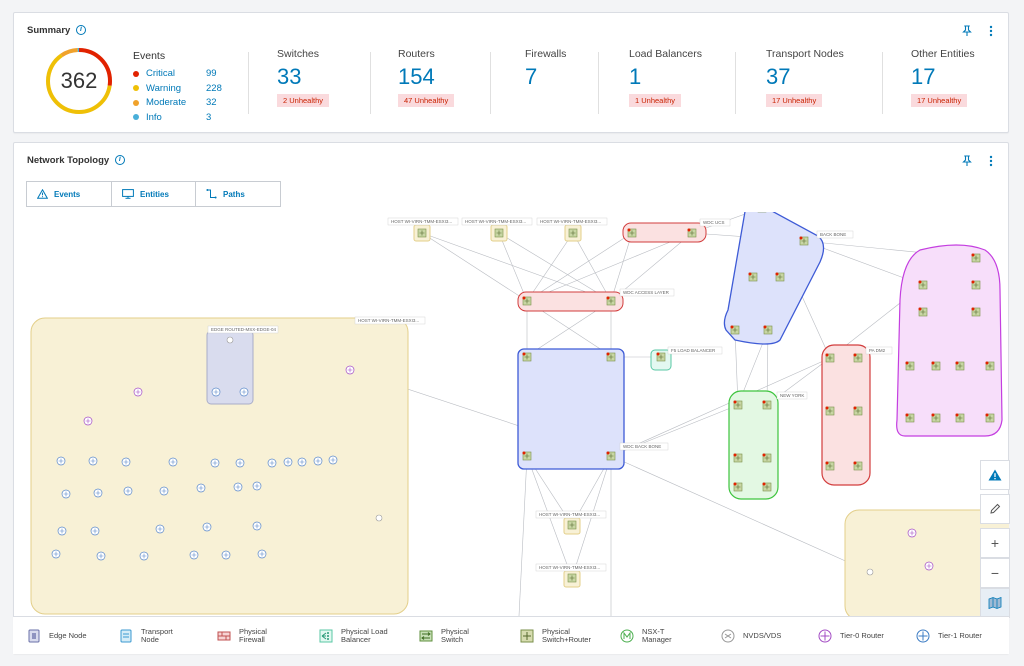 This screenshot has height=666, width=1024. Describe the element at coordinates (164, 88) in the screenshot. I see `event-label: Warning` at that location.